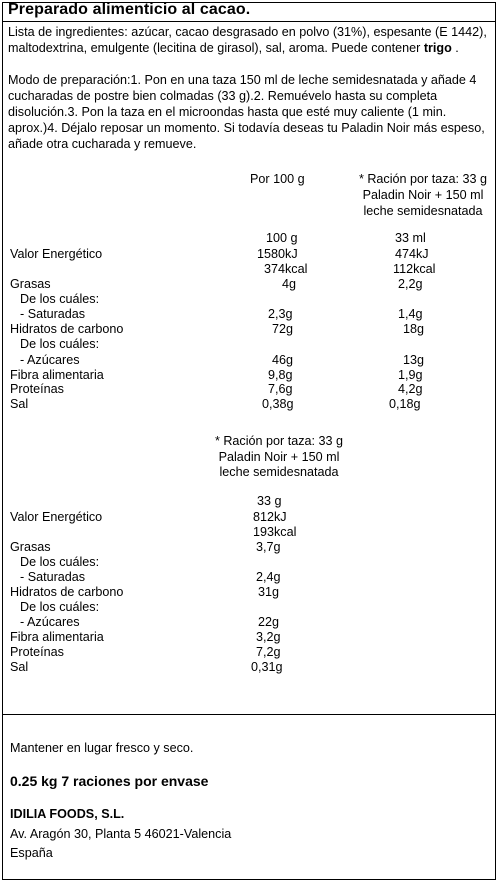  What do you see at coordinates (278, 404) in the screenshot?
I see `salt-100: 0,38g` at bounding box center [278, 404].